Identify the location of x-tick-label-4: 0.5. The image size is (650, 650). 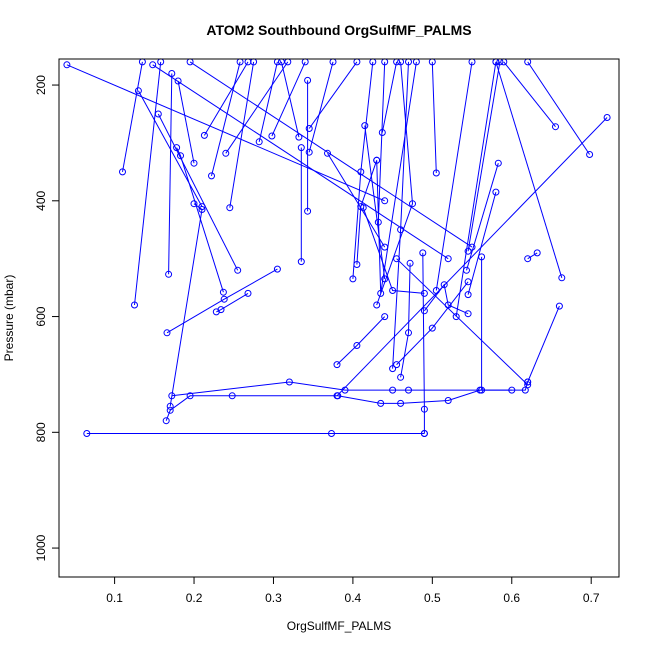
(432, 598).